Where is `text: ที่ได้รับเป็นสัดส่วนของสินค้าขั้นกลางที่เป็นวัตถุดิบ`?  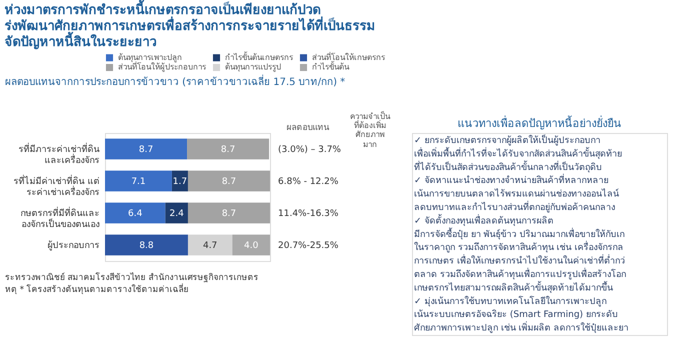 text: ที่ได้รับเป็นสัดส่วนของสินค้าขั้นกลางที่เป็นวัตถุดิบ is located at coordinates (508, 166).